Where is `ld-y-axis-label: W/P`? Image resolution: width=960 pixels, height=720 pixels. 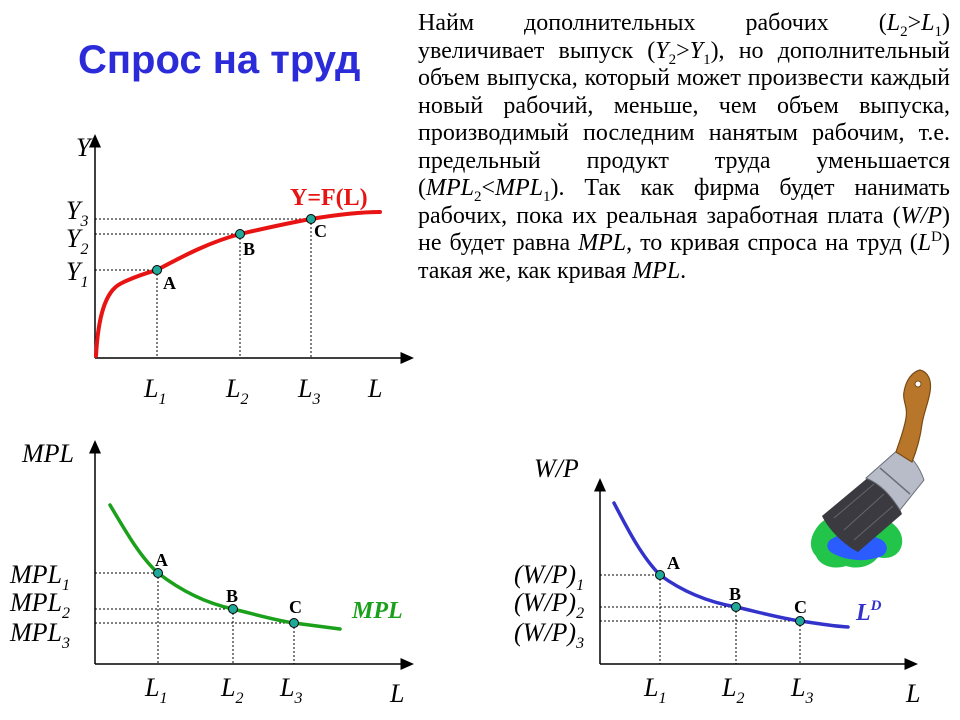 ld-y-axis-label: W/P is located at coordinates (556, 468).